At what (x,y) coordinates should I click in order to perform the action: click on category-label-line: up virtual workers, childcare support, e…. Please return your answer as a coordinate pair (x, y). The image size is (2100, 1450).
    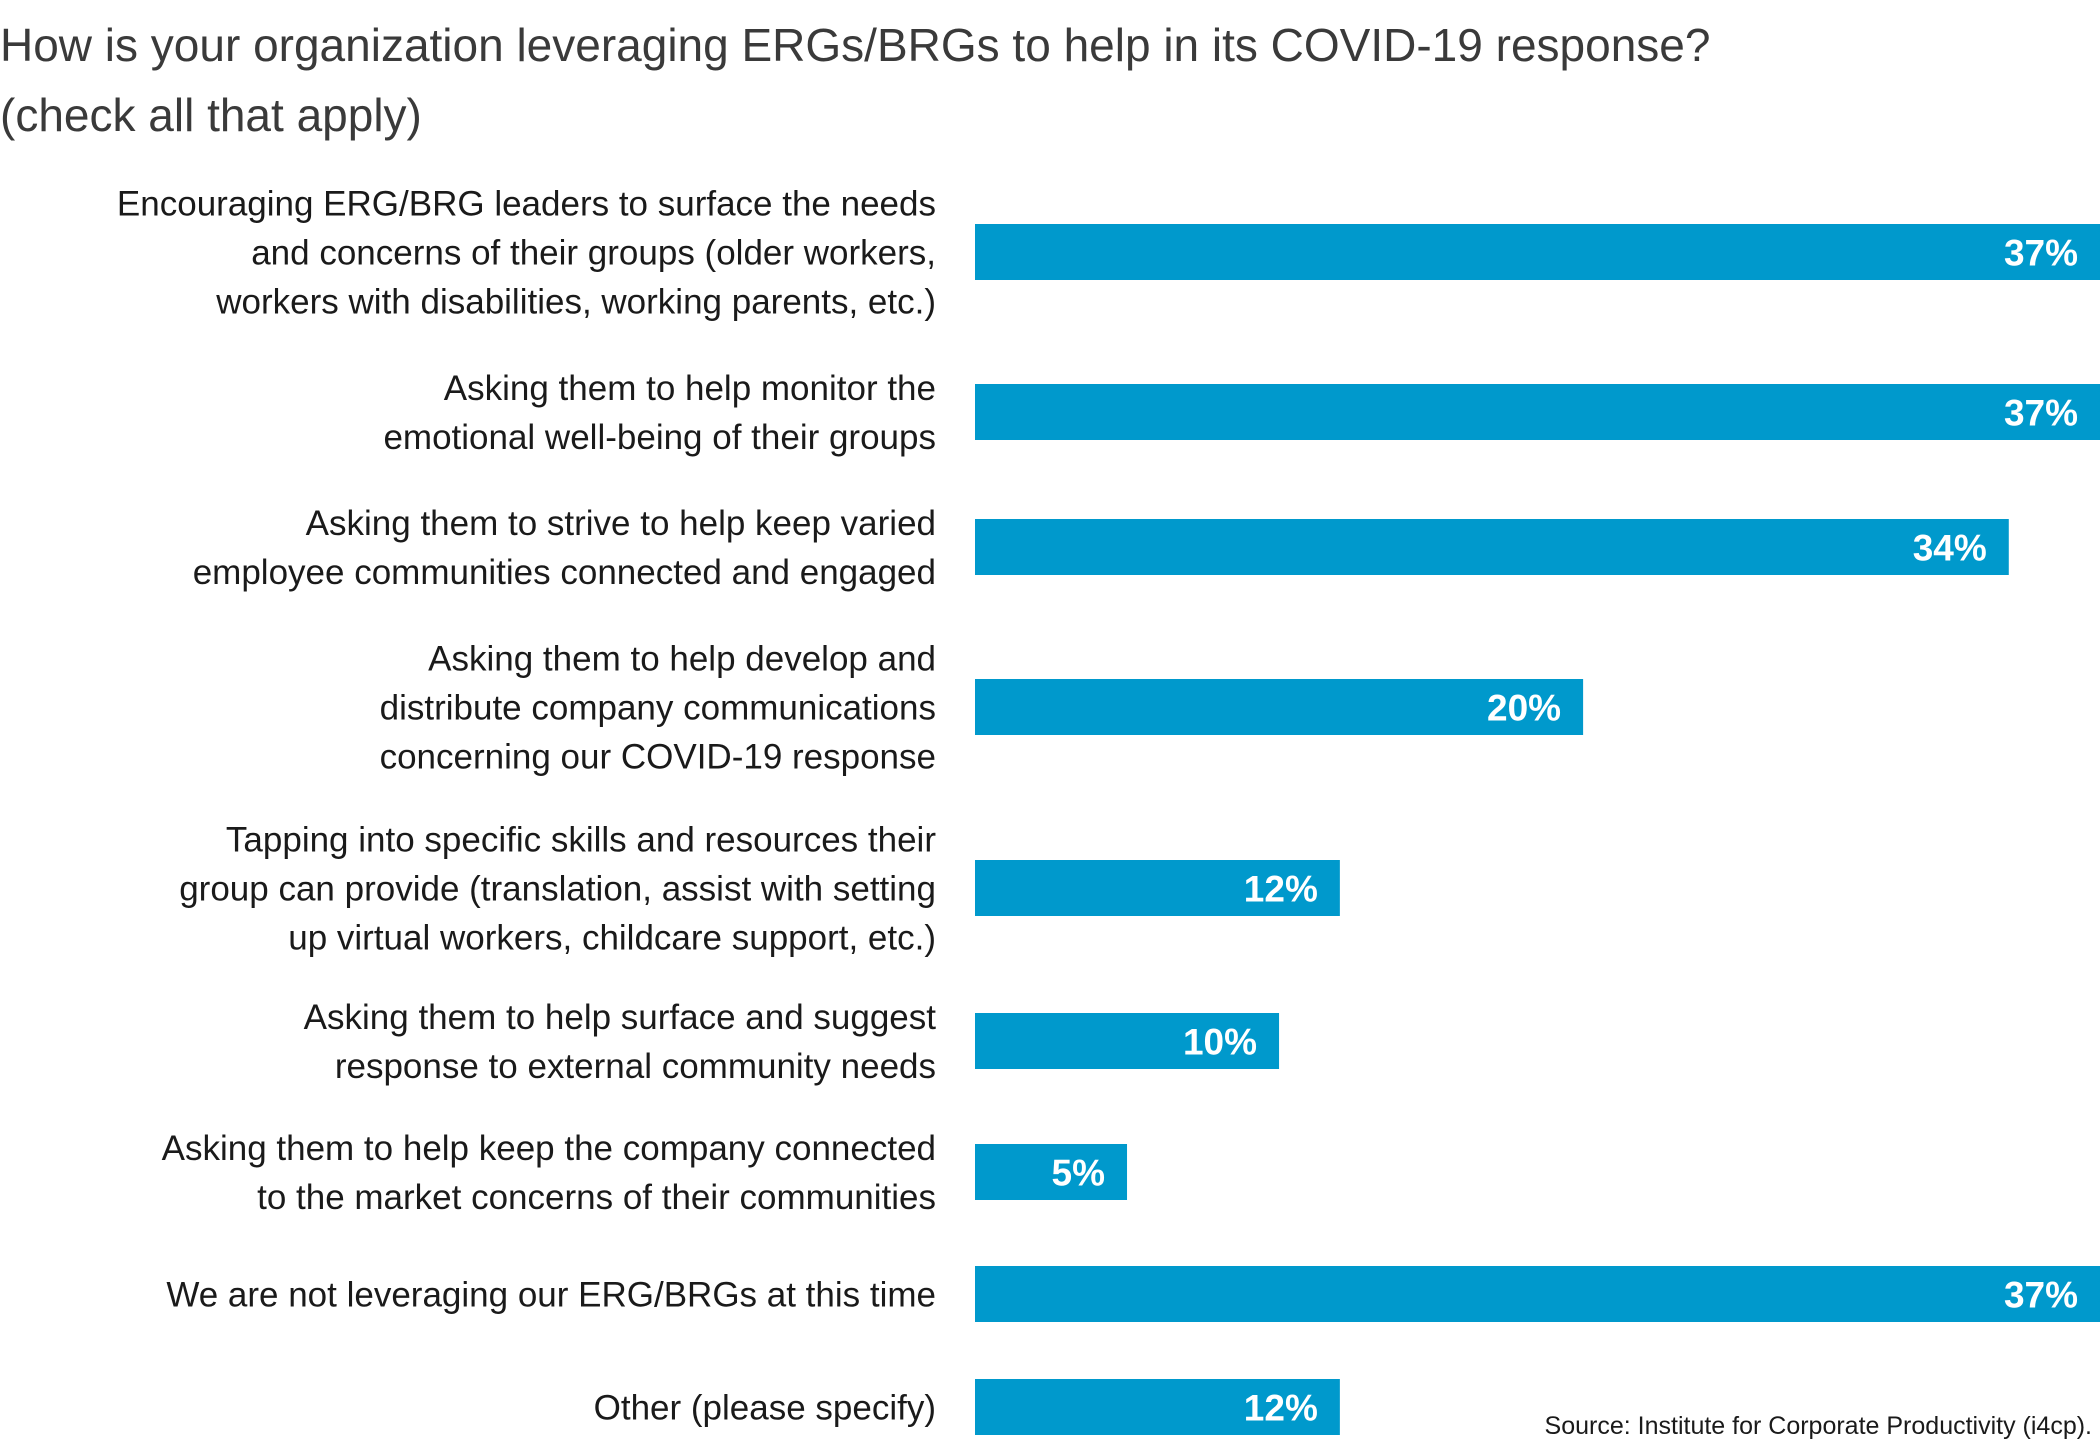
    Looking at the image, I should click on (612, 938).